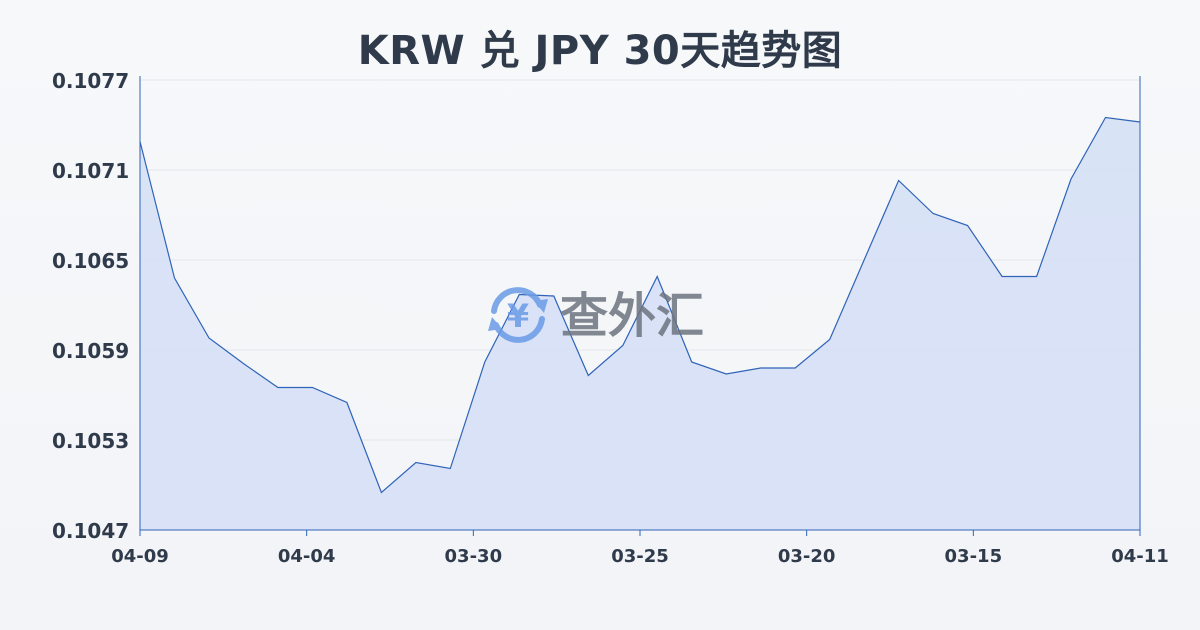 The image size is (1200, 630). I want to click on y-tick-label: 0.1077, so click(90, 81).